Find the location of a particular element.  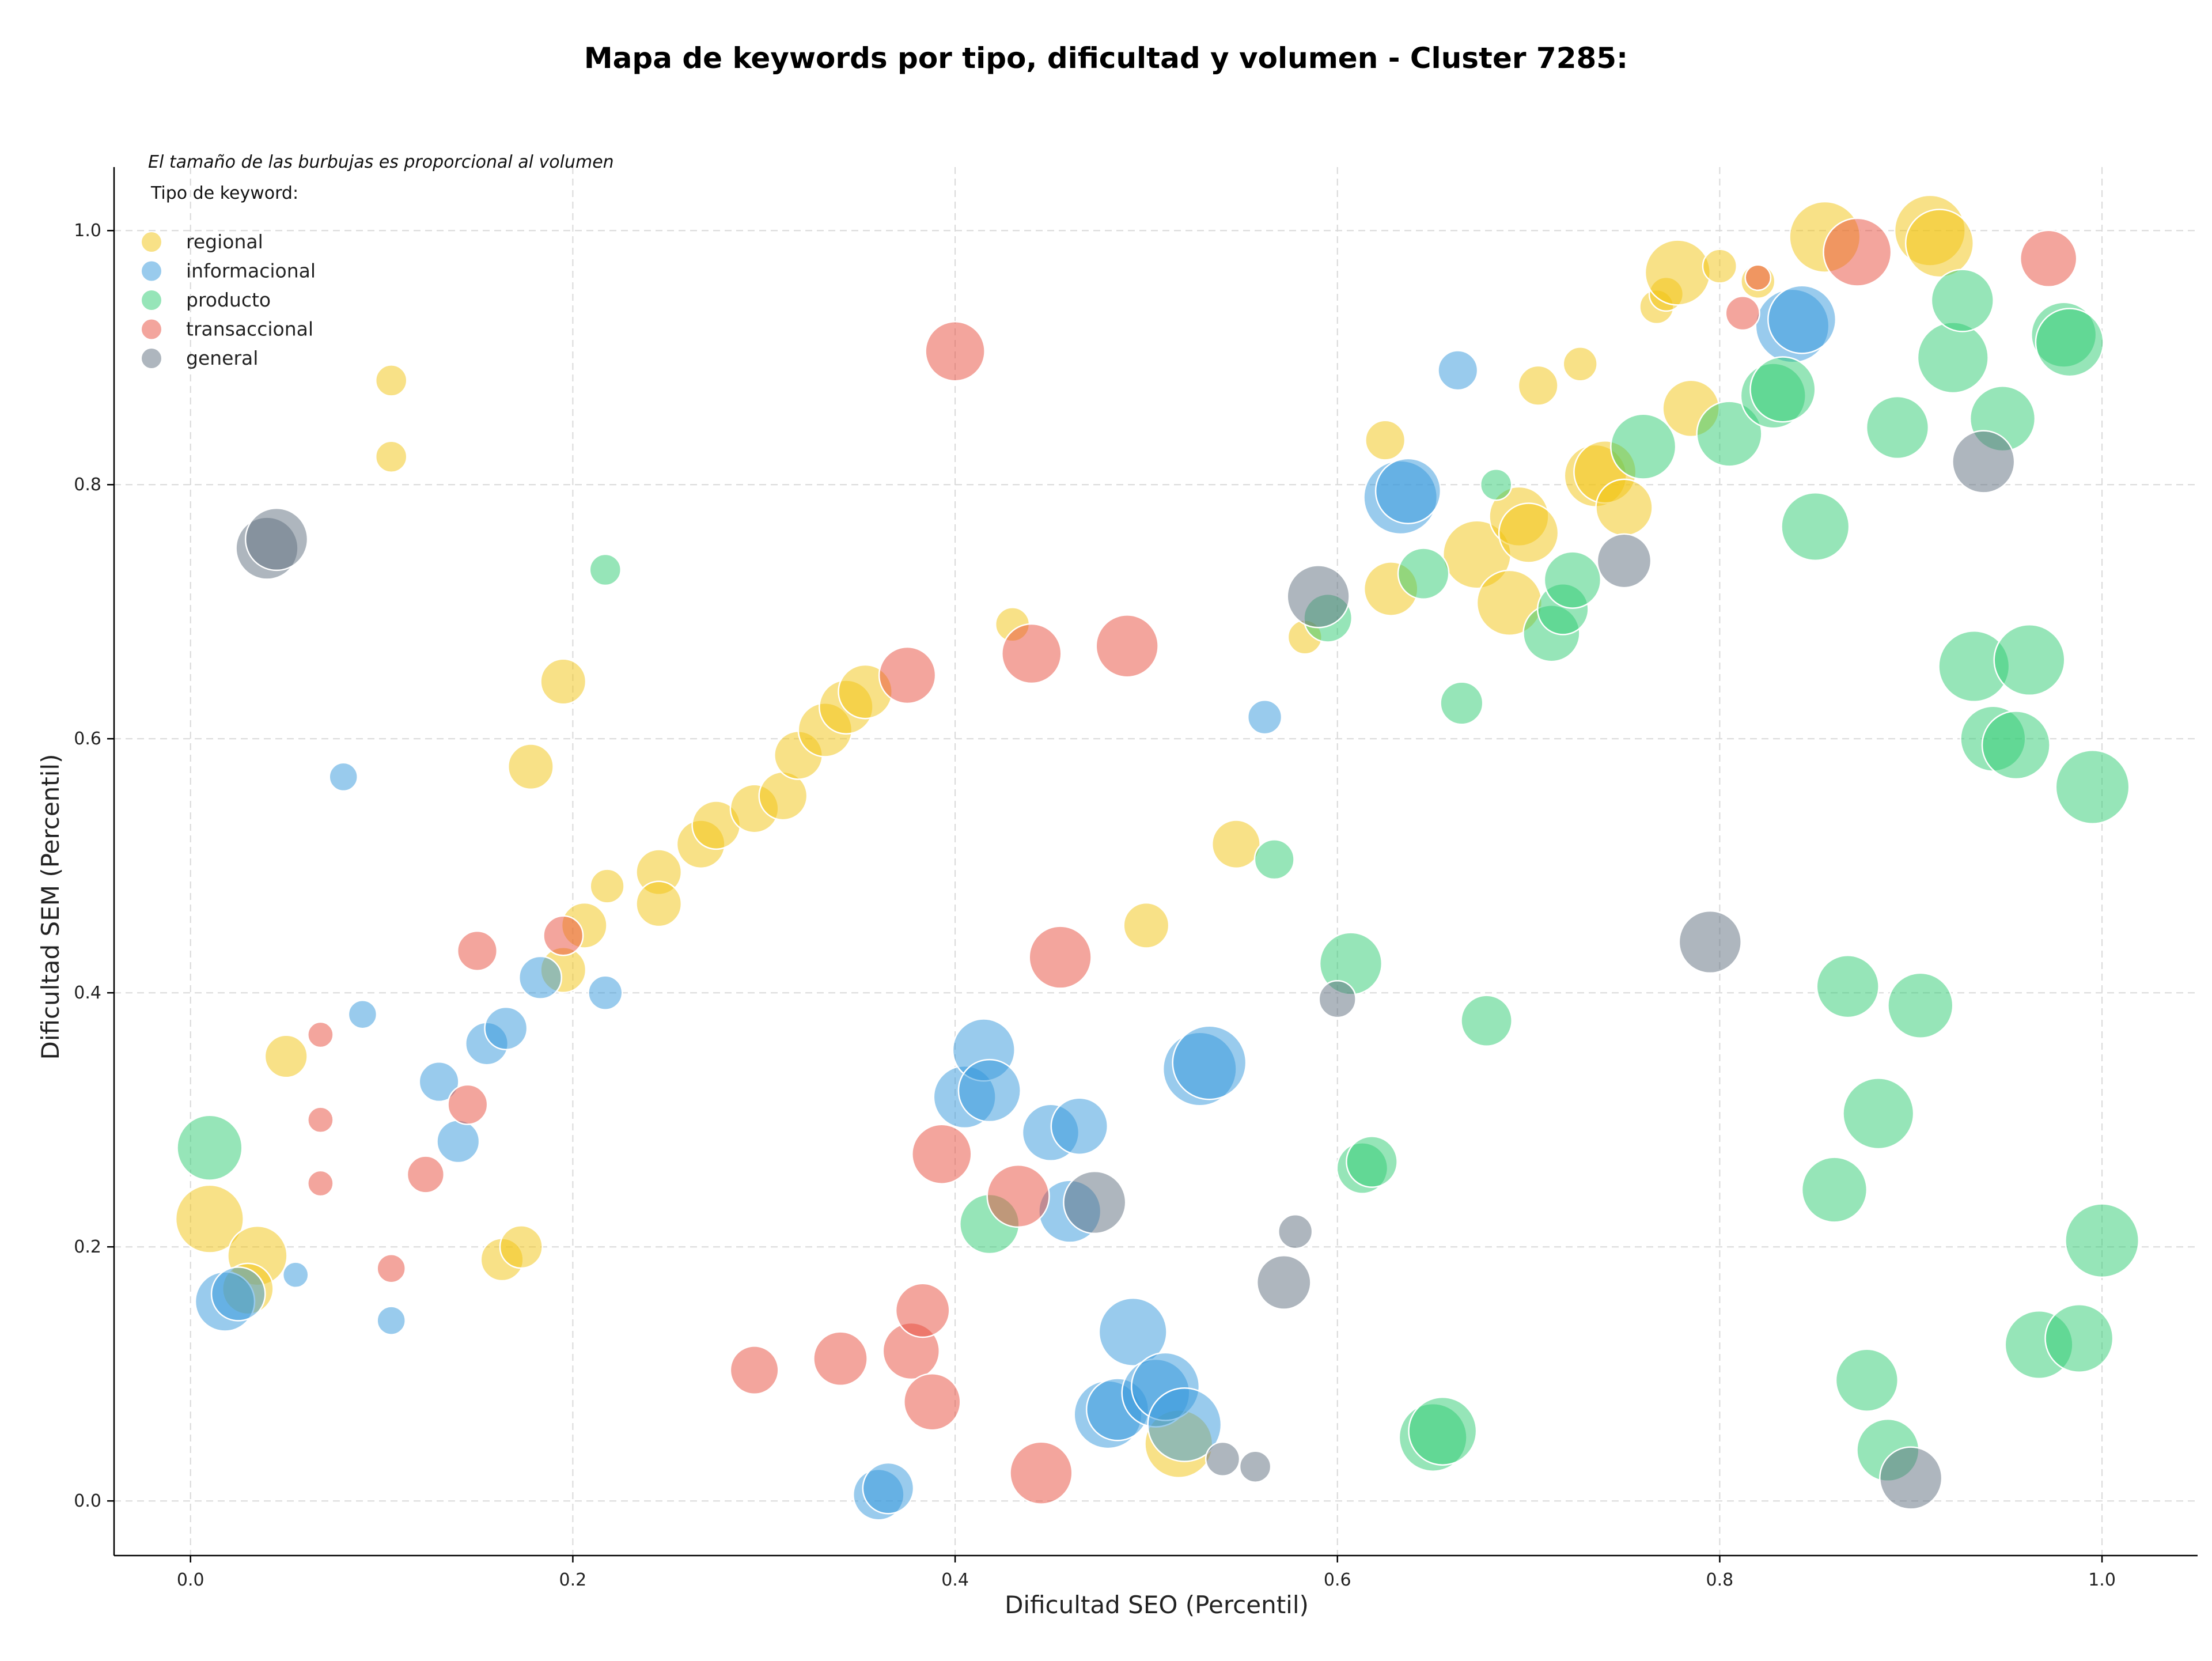

y-tick-label: 0.8 is located at coordinates (87, 485).